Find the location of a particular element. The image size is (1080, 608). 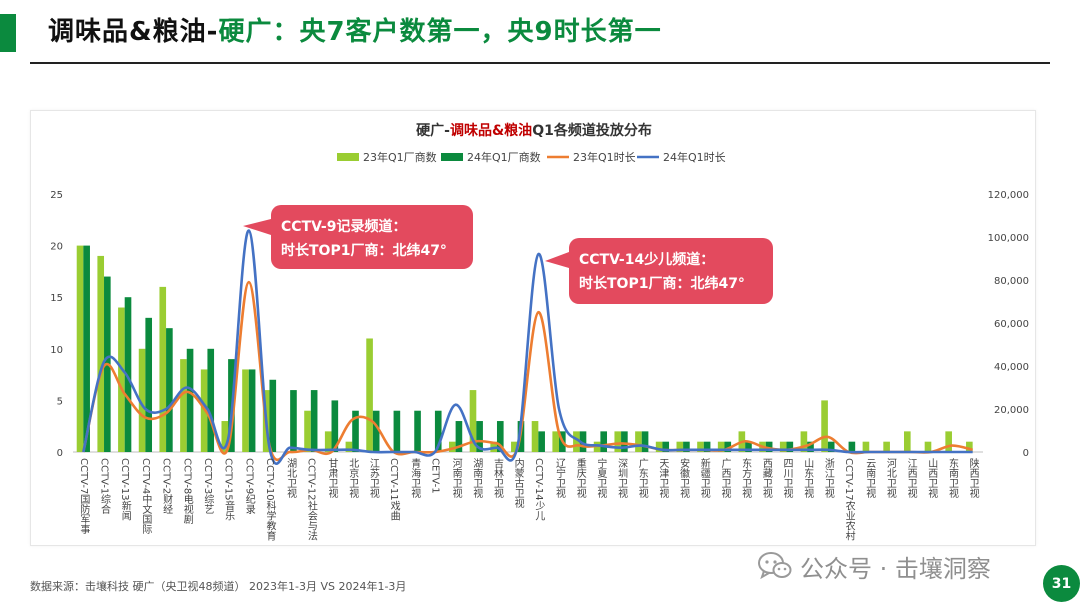

y-right-tick-0: 0 is located at coordinates (1026, 453).